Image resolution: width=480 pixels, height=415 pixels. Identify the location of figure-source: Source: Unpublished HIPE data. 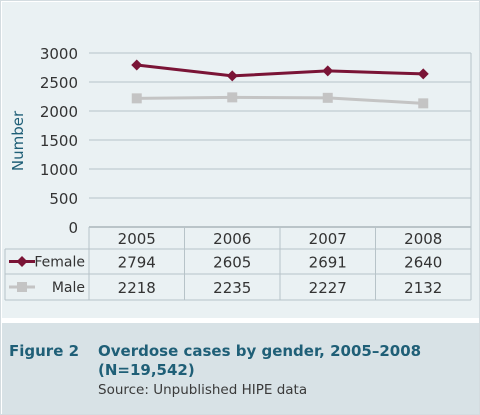
(203, 390).